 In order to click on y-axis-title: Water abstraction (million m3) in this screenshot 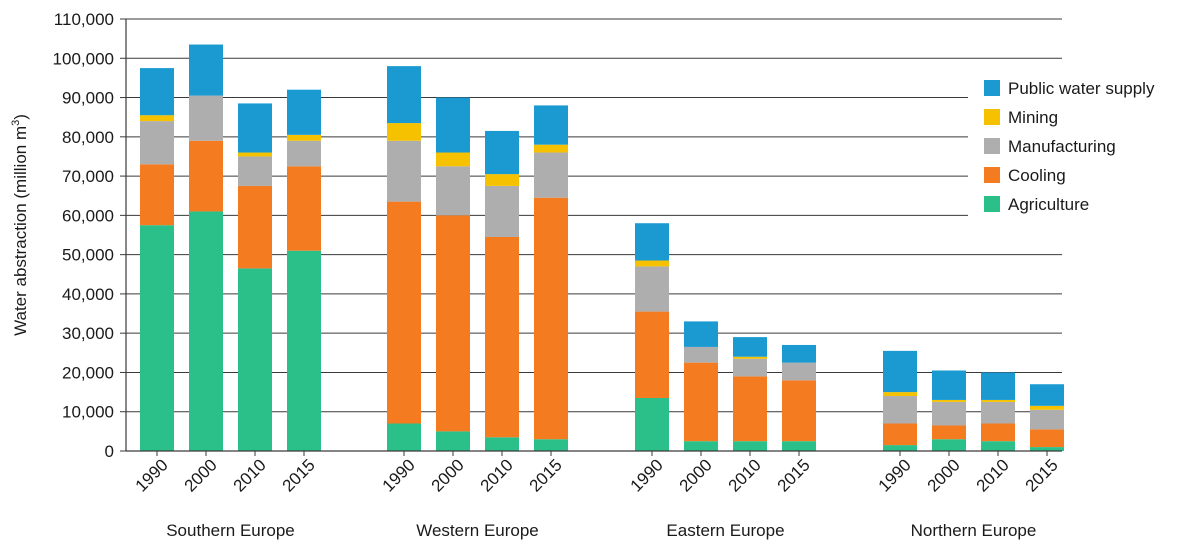, I will do `click(20, 225)`.